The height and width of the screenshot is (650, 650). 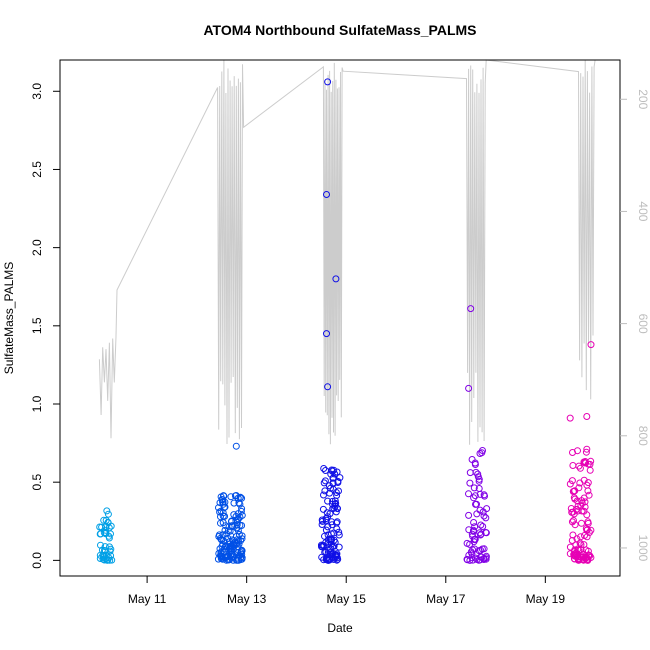 I want to click on y-axis: 0.0 0.5 1.0 1.5 2.0 2.5 3.0, so click(x=45, y=326).